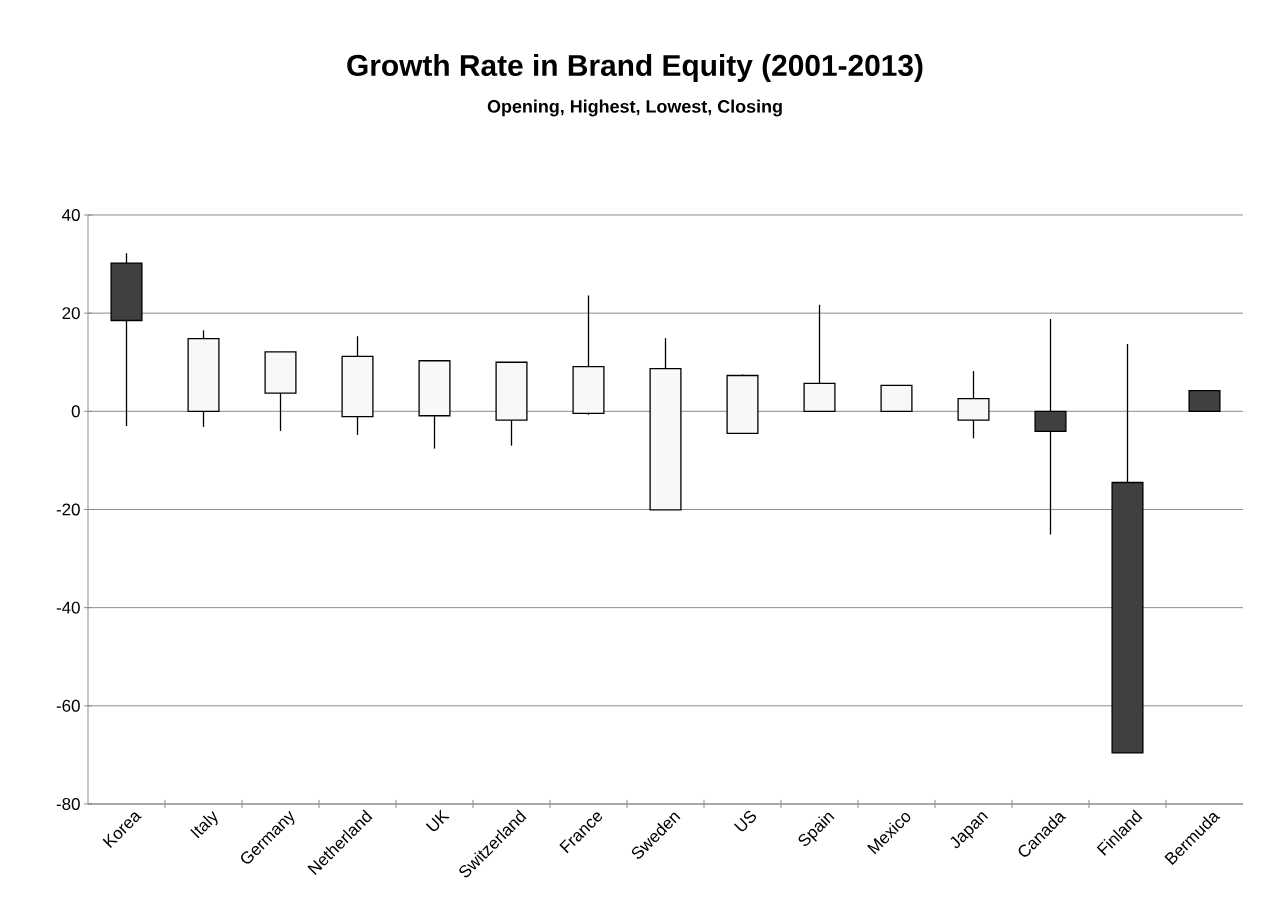 The height and width of the screenshot is (914, 1270). Describe the element at coordinates (68, 607) in the screenshot. I see `y-tick-label: -40` at that location.